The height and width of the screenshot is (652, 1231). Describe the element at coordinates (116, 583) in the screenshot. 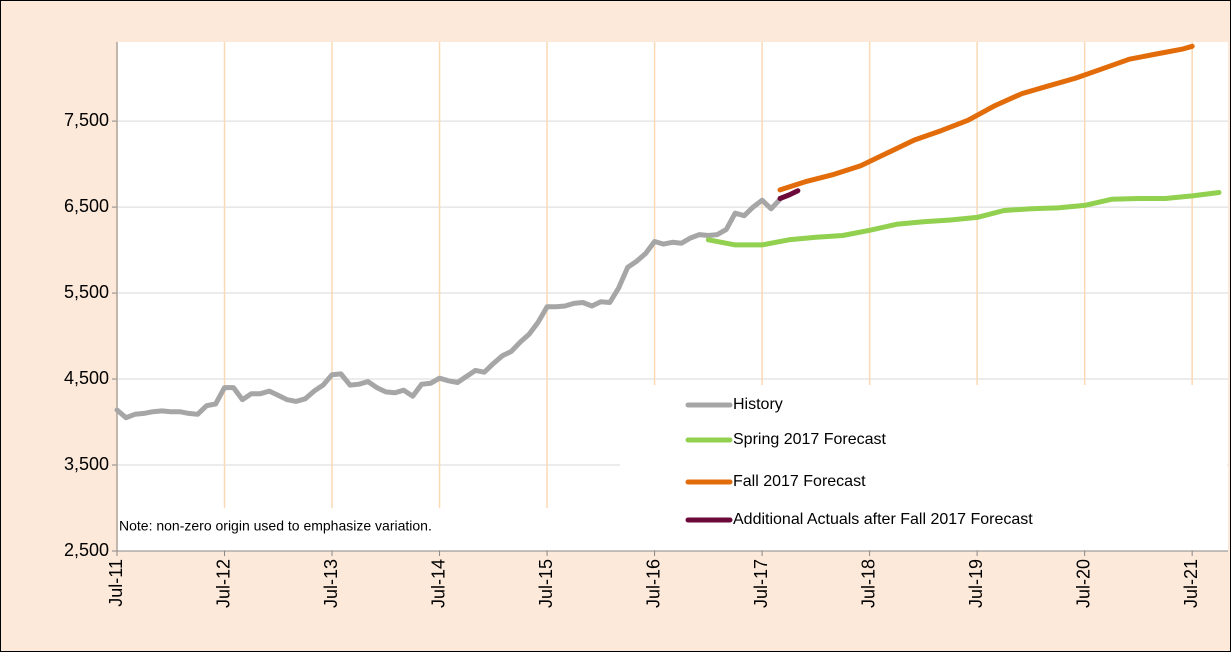

I see `x-tick-label: Jul-11` at that location.